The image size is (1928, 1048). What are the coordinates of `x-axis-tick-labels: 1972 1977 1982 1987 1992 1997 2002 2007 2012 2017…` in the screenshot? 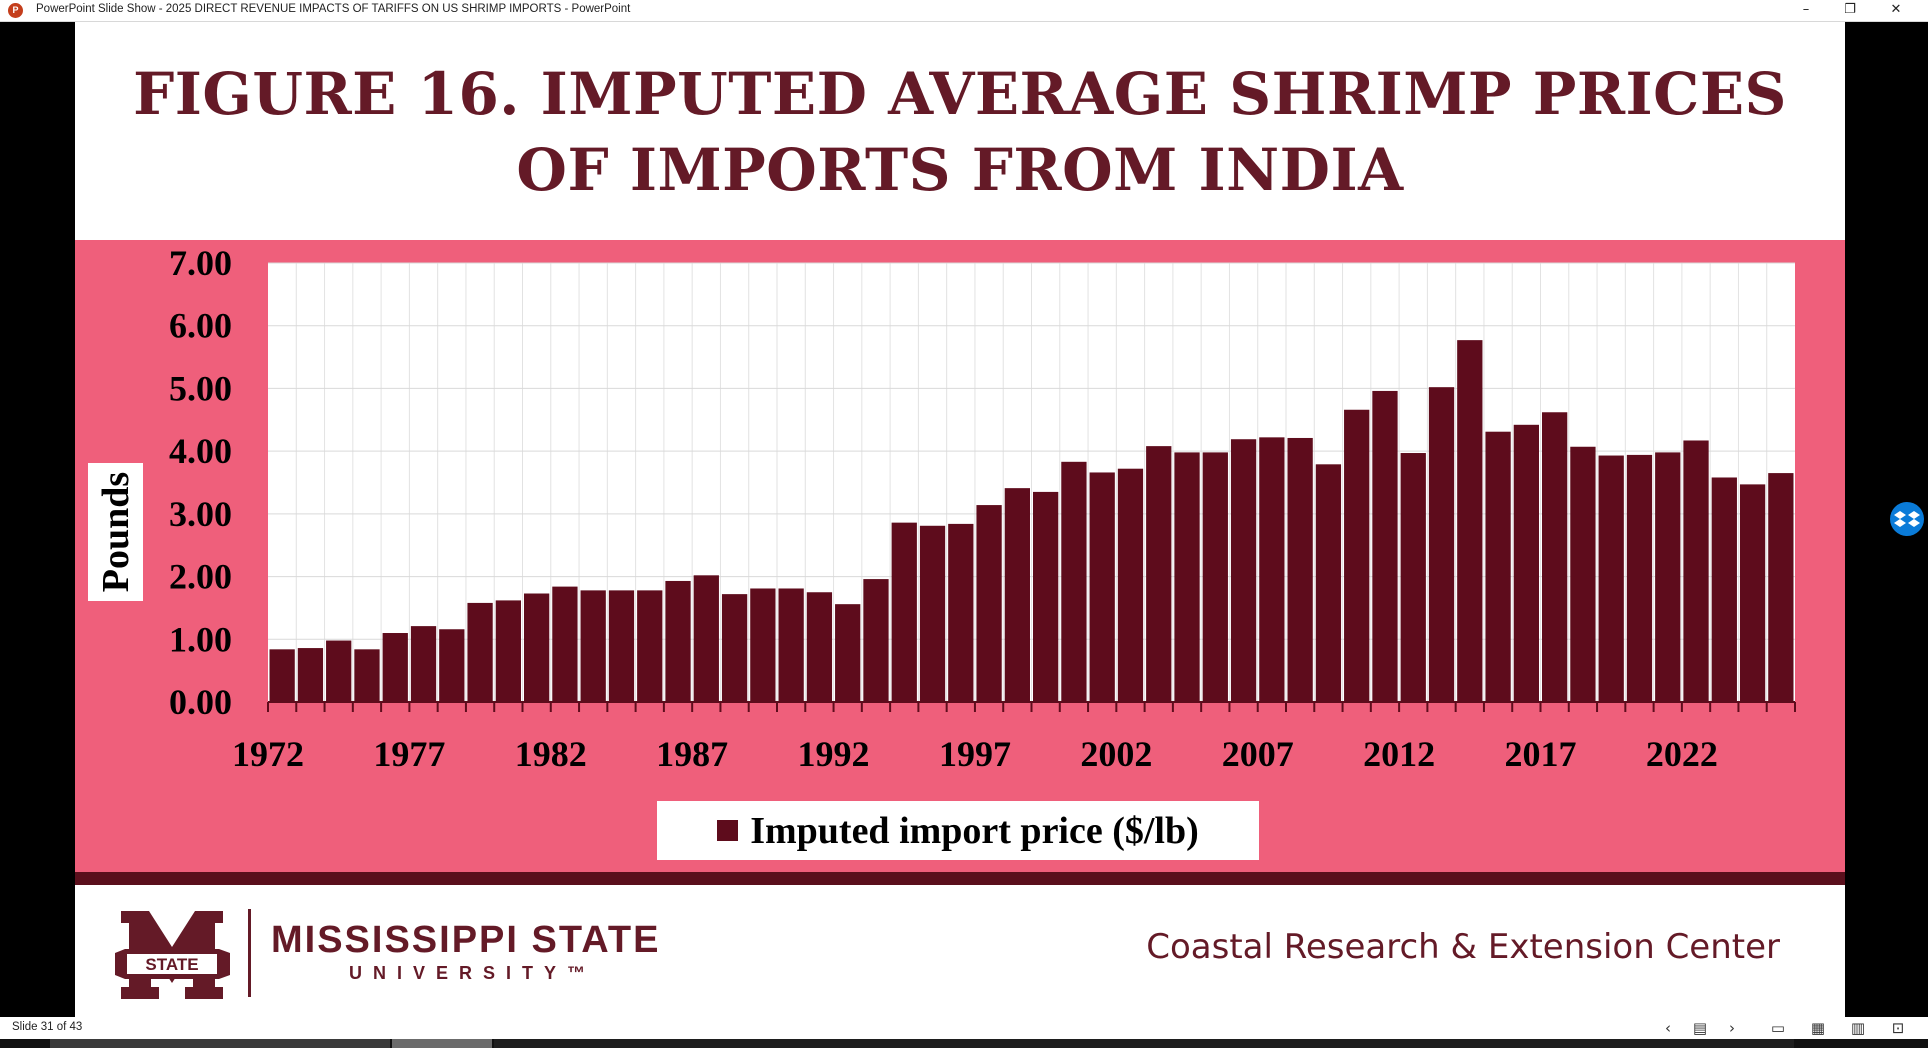 It's located at (975, 754).